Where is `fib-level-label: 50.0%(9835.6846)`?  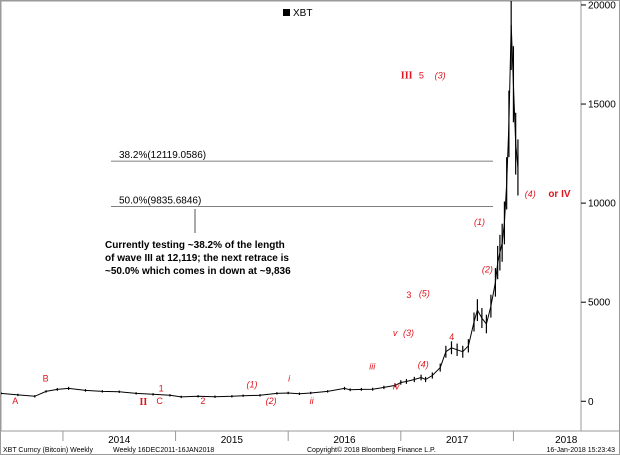
fib-level-label: 50.0%(9835.6846) is located at coordinates (160, 200).